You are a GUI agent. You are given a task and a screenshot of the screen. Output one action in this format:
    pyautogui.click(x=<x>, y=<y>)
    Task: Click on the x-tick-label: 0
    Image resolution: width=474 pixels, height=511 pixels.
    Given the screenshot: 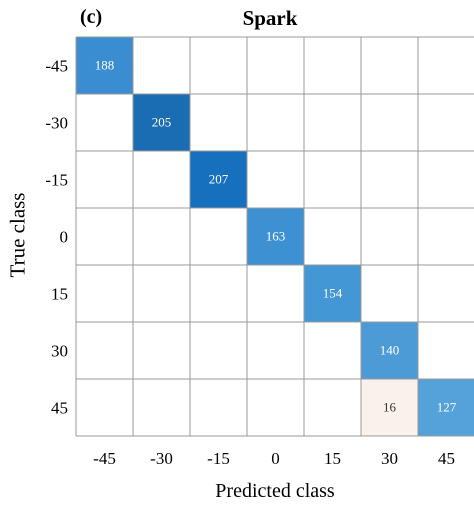 What is the action you would take?
    pyautogui.click(x=275, y=458)
    